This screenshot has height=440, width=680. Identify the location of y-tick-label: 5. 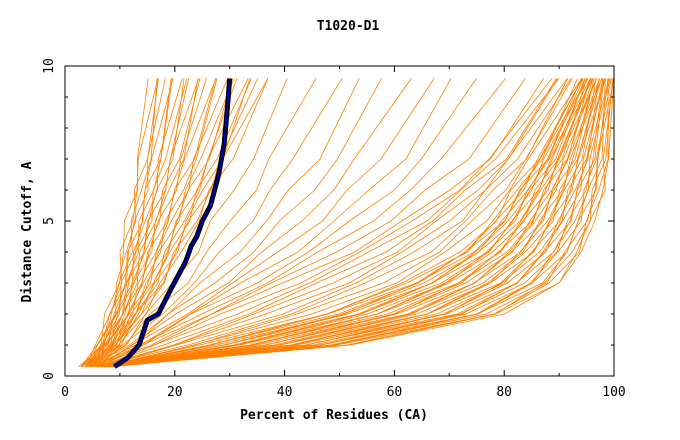
(49, 221).